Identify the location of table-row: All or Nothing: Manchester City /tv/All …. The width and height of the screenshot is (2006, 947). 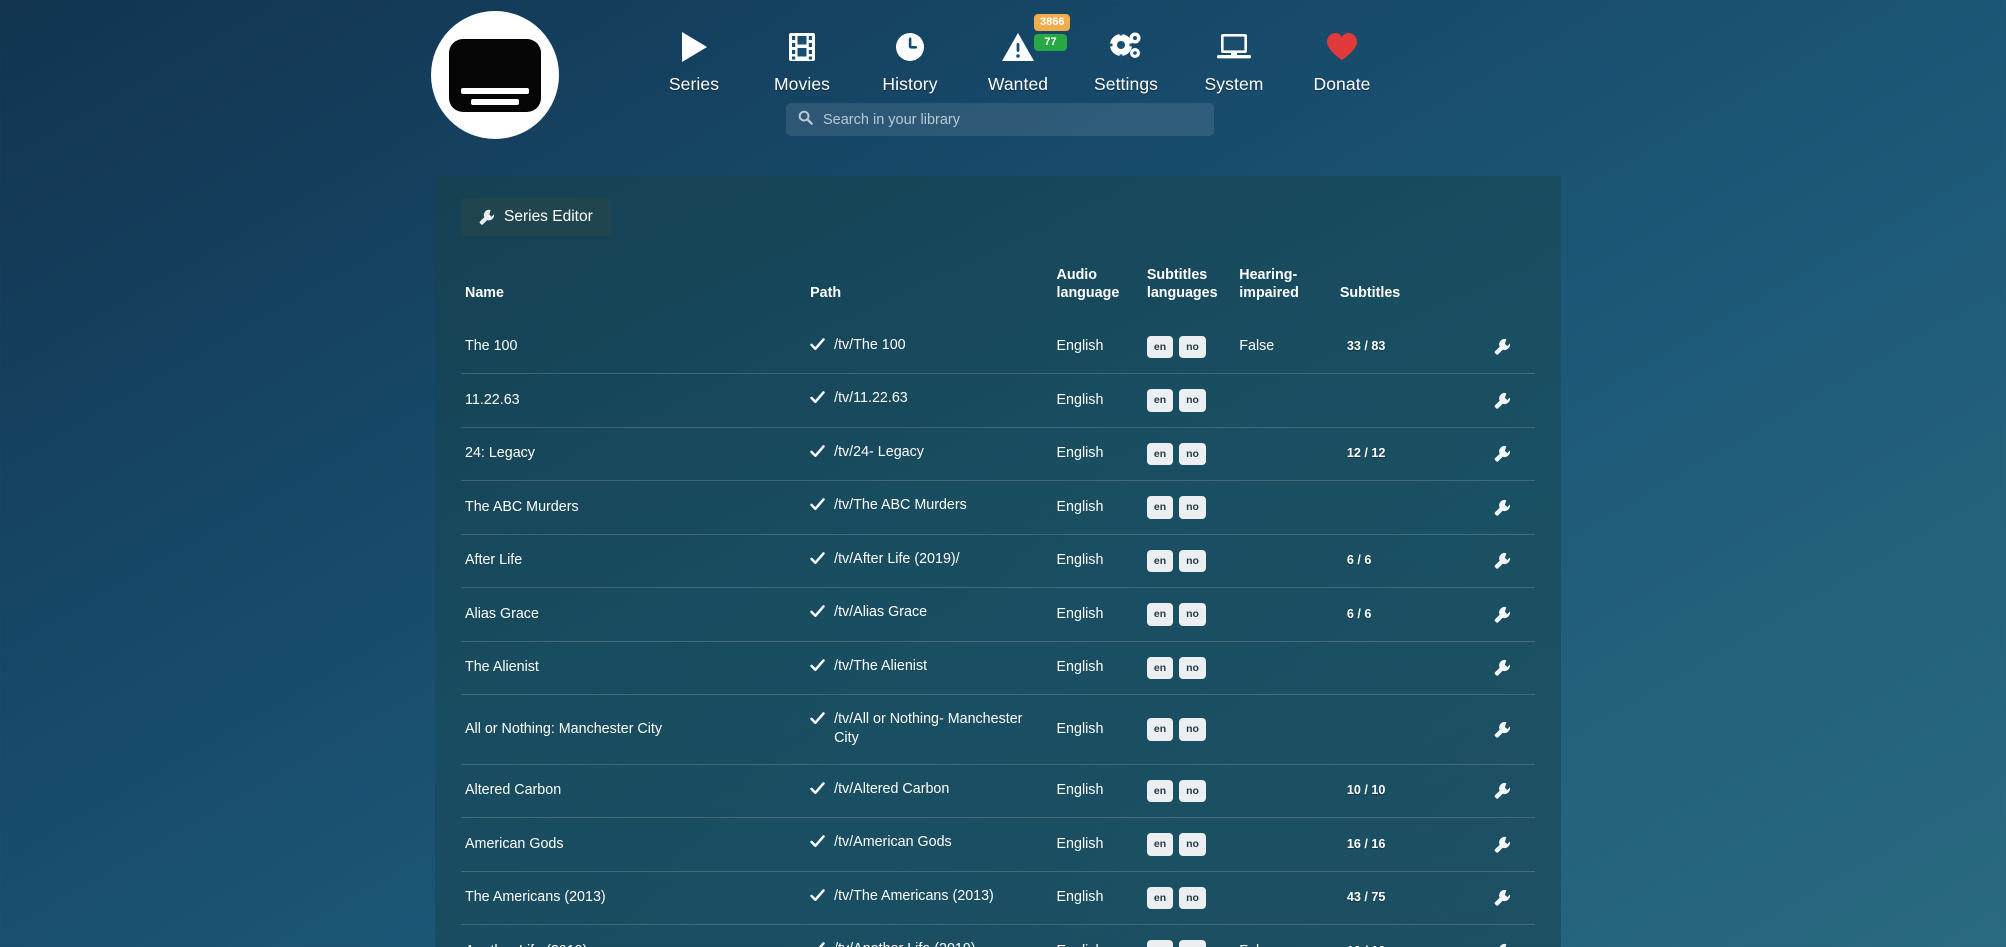
(998, 729).